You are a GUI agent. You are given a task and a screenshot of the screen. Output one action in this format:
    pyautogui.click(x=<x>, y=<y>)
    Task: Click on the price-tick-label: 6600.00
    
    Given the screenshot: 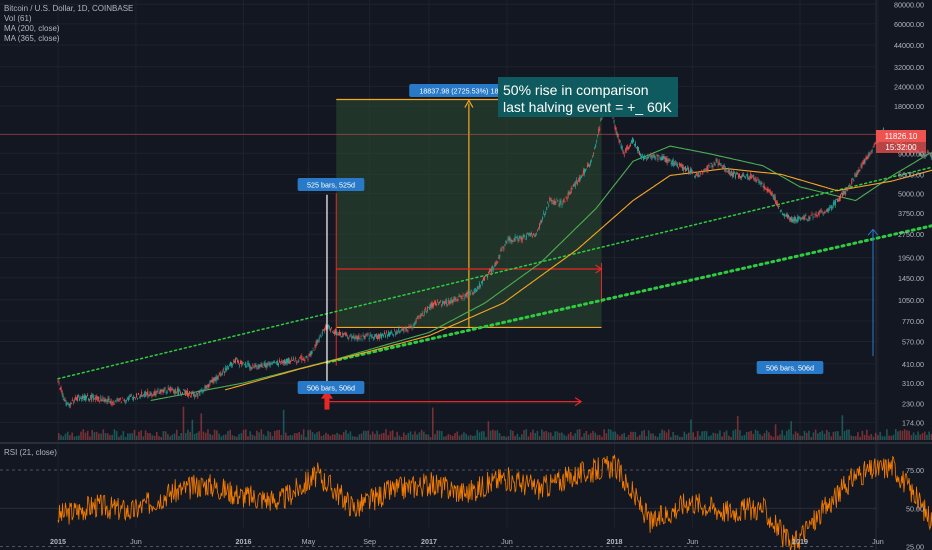 What is the action you would take?
    pyautogui.click(x=911, y=174)
    